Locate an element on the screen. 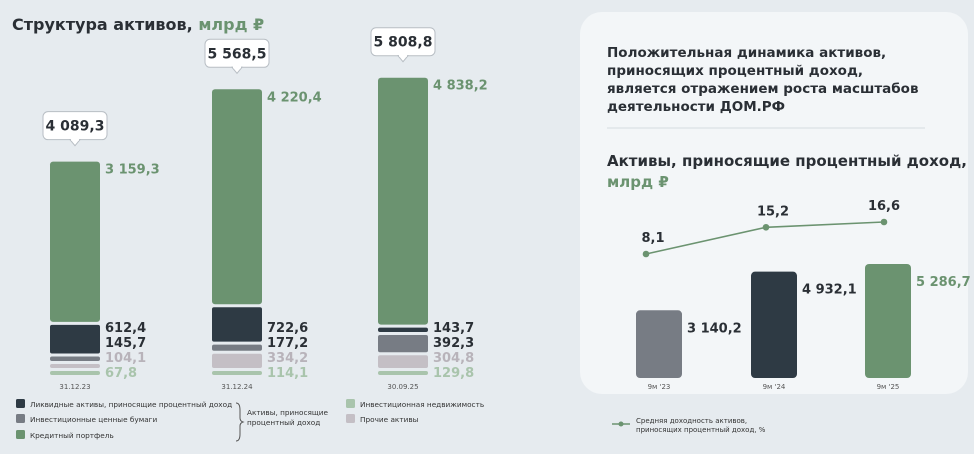  right-bar-label-2: 4 932,1 is located at coordinates (829, 290).